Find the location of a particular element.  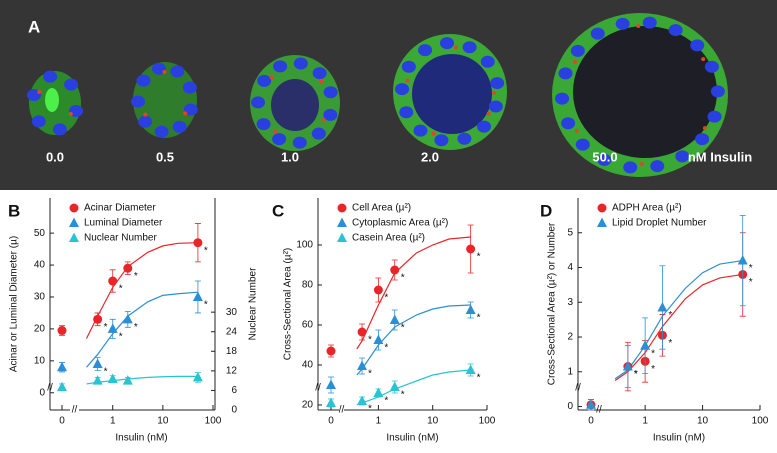

legend-label: Luminal Diameter is located at coordinates (123, 223).